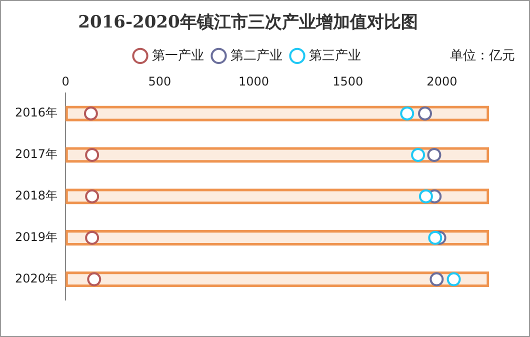  I want to click on y-tick-label: 2016年, so click(36, 113).